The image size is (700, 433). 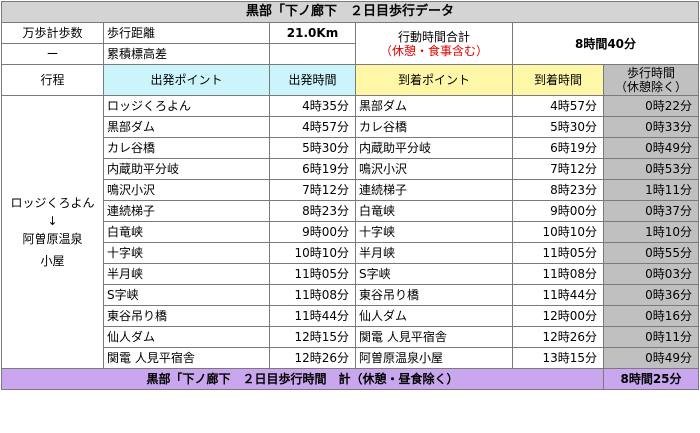 I want to click on row-end-point: 半月峡, so click(x=434, y=253).